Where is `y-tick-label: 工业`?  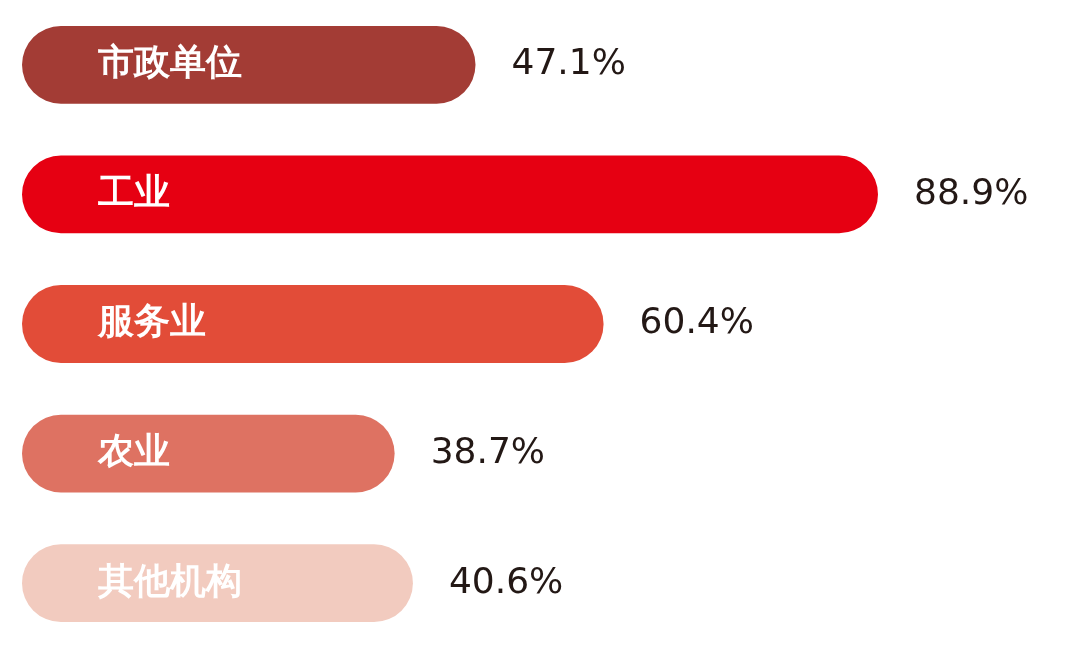 y-tick-label: 工业 is located at coordinates (134, 191).